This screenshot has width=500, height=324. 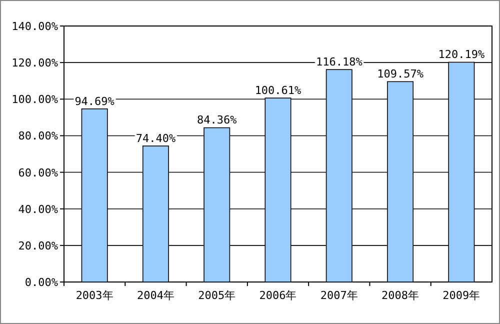 What do you see at coordinates (461, 295) in the screenshot?
I see `x-tick-label: 2009年` at bounding box center [461, 295].